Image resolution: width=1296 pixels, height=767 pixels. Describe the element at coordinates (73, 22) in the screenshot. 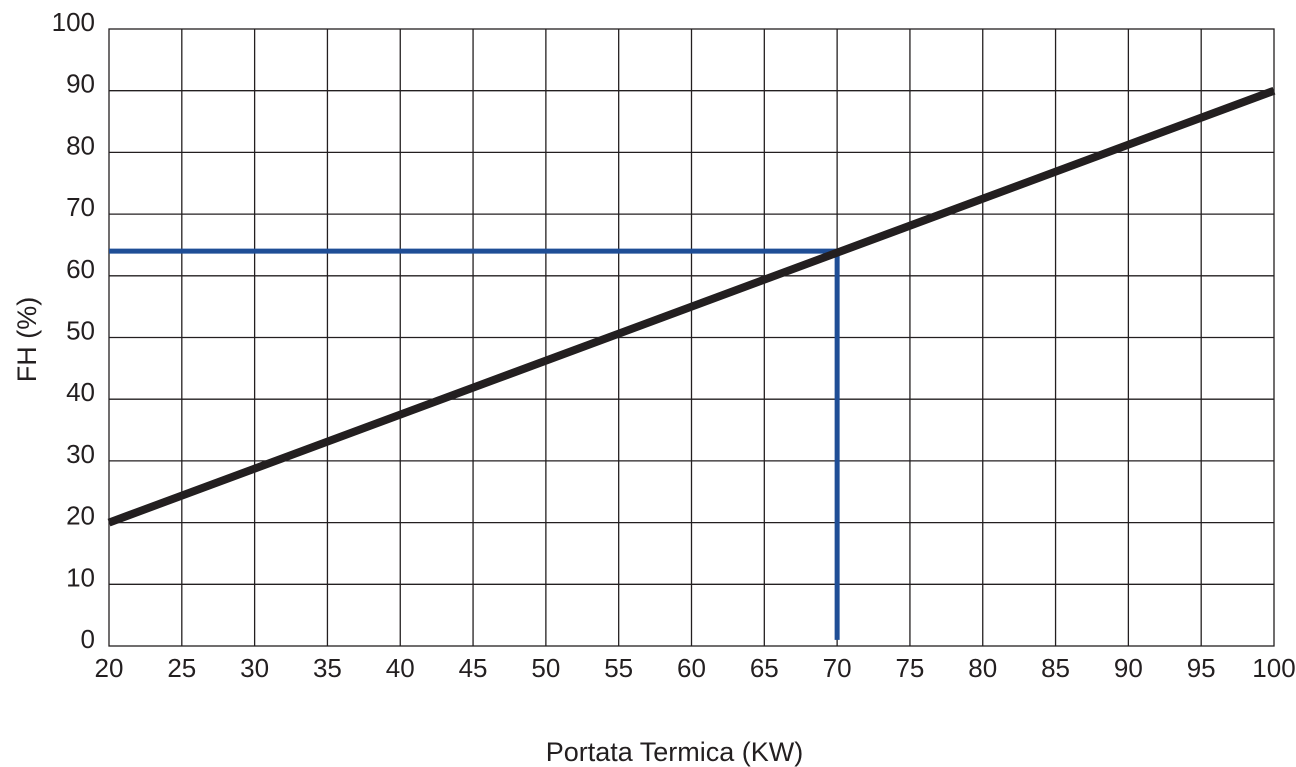

I see `y-tick-label: 100` at that location.